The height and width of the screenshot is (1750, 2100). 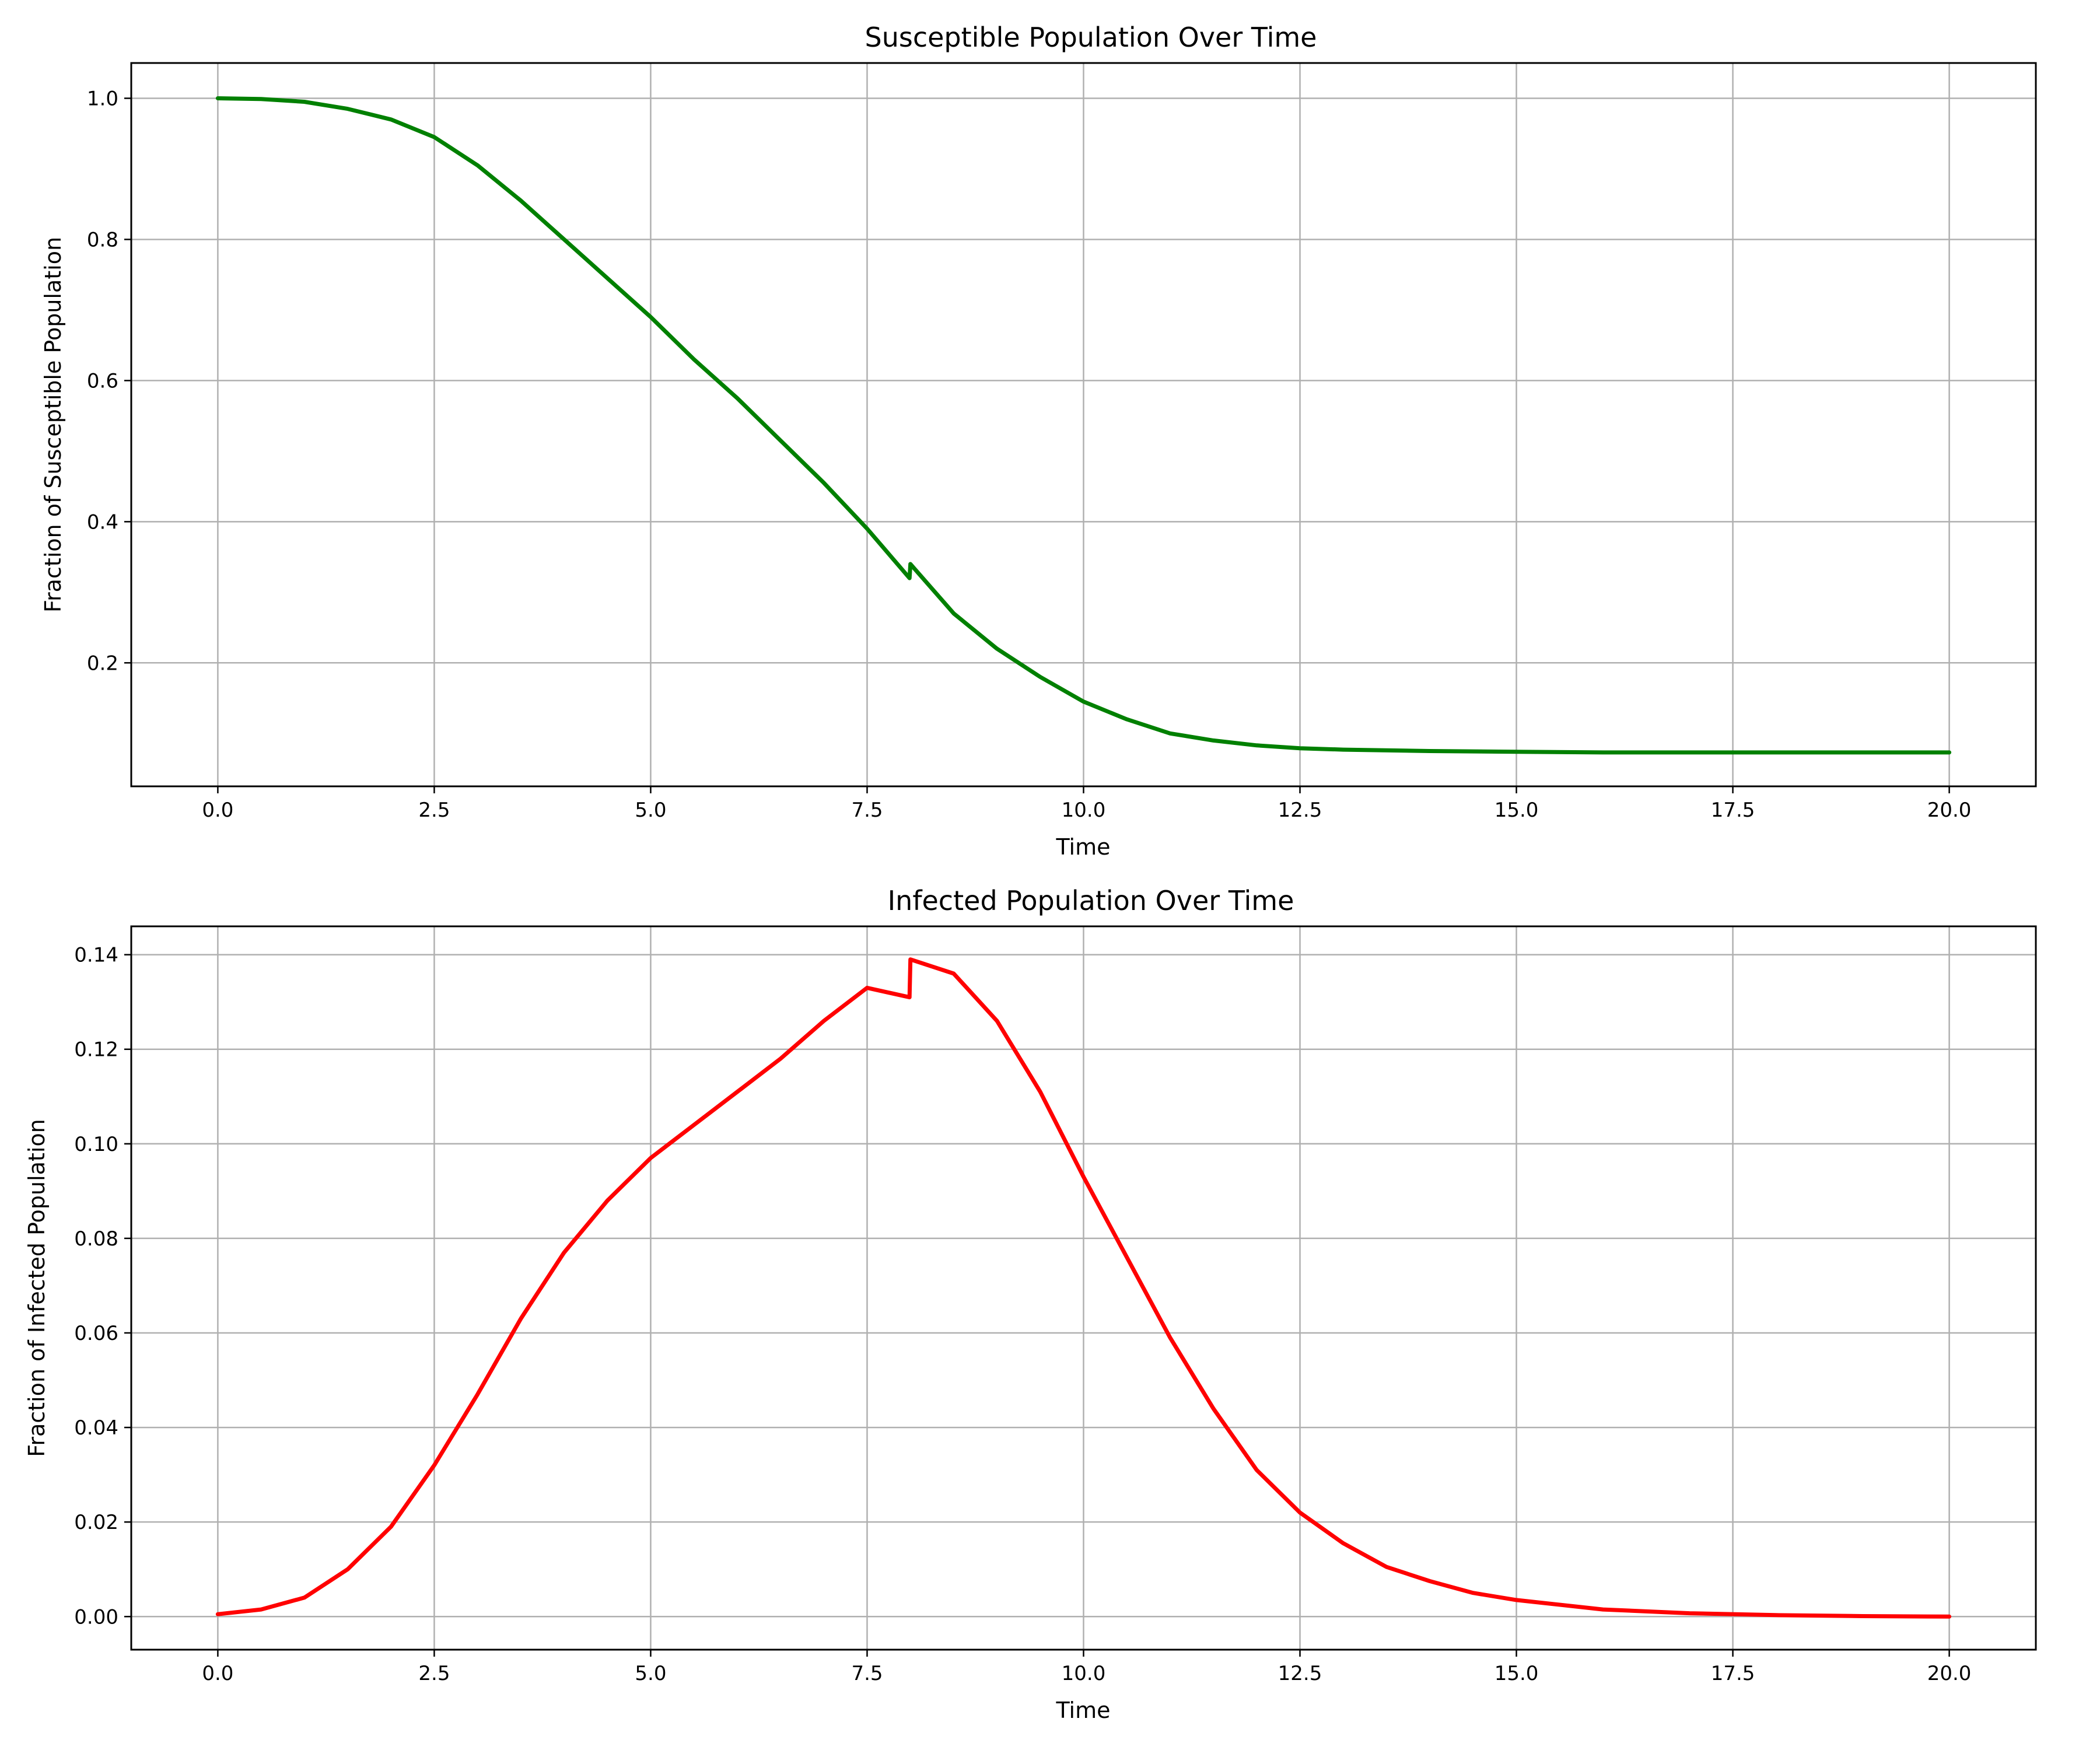 I want to click on susceptible-y-tick-label: 0.2, so click(x=102, y=663).